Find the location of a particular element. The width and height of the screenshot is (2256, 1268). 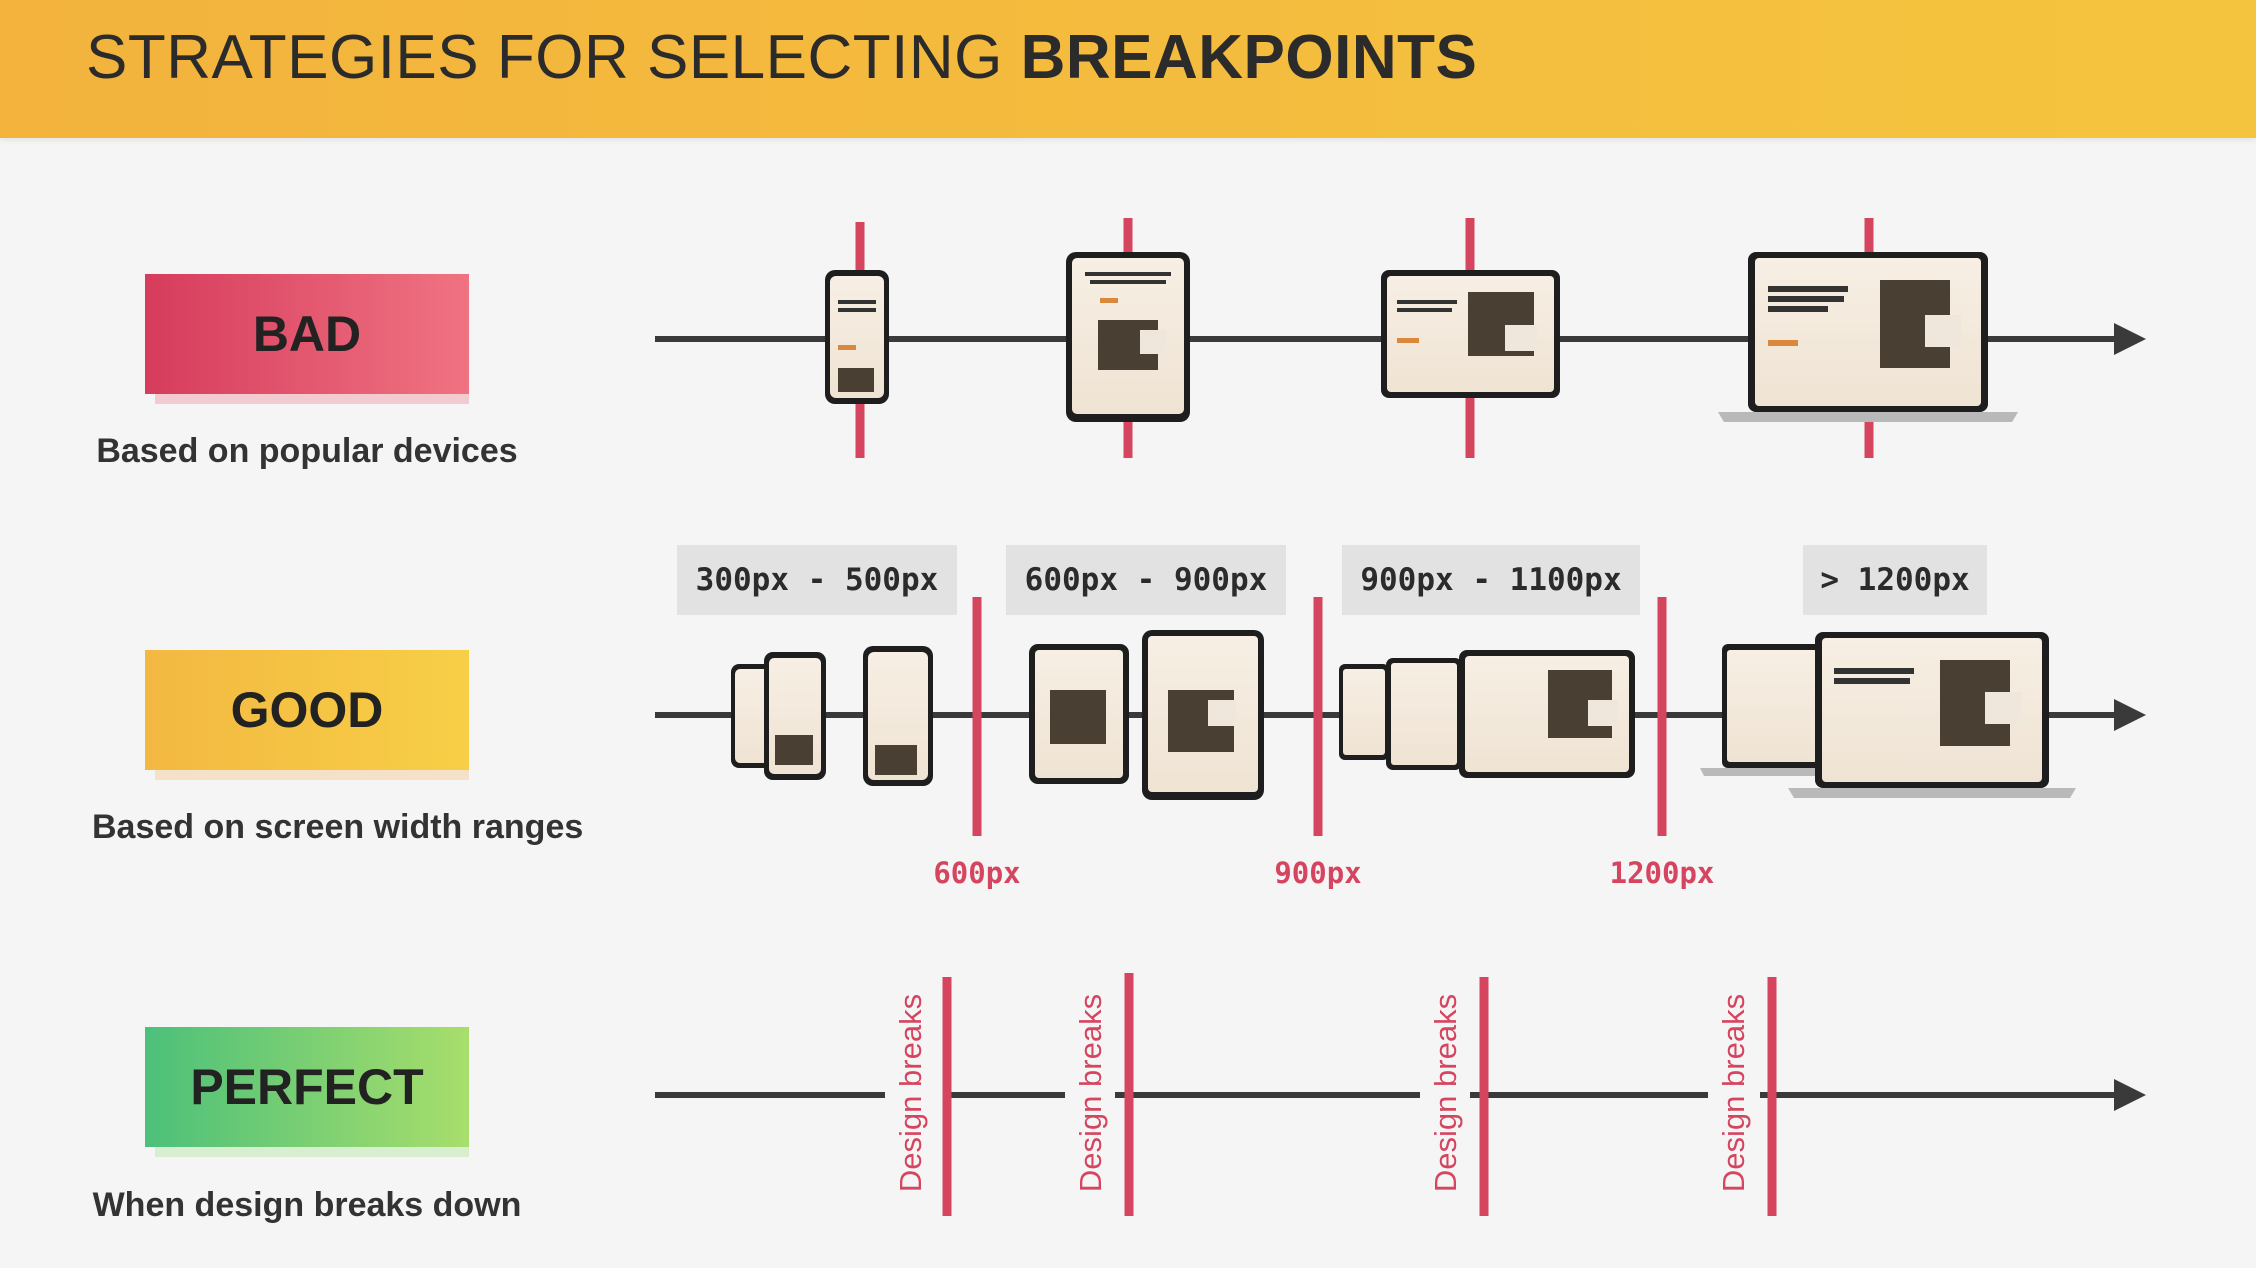

small-laptops-group-icon is located at coordinates (1487, 714).